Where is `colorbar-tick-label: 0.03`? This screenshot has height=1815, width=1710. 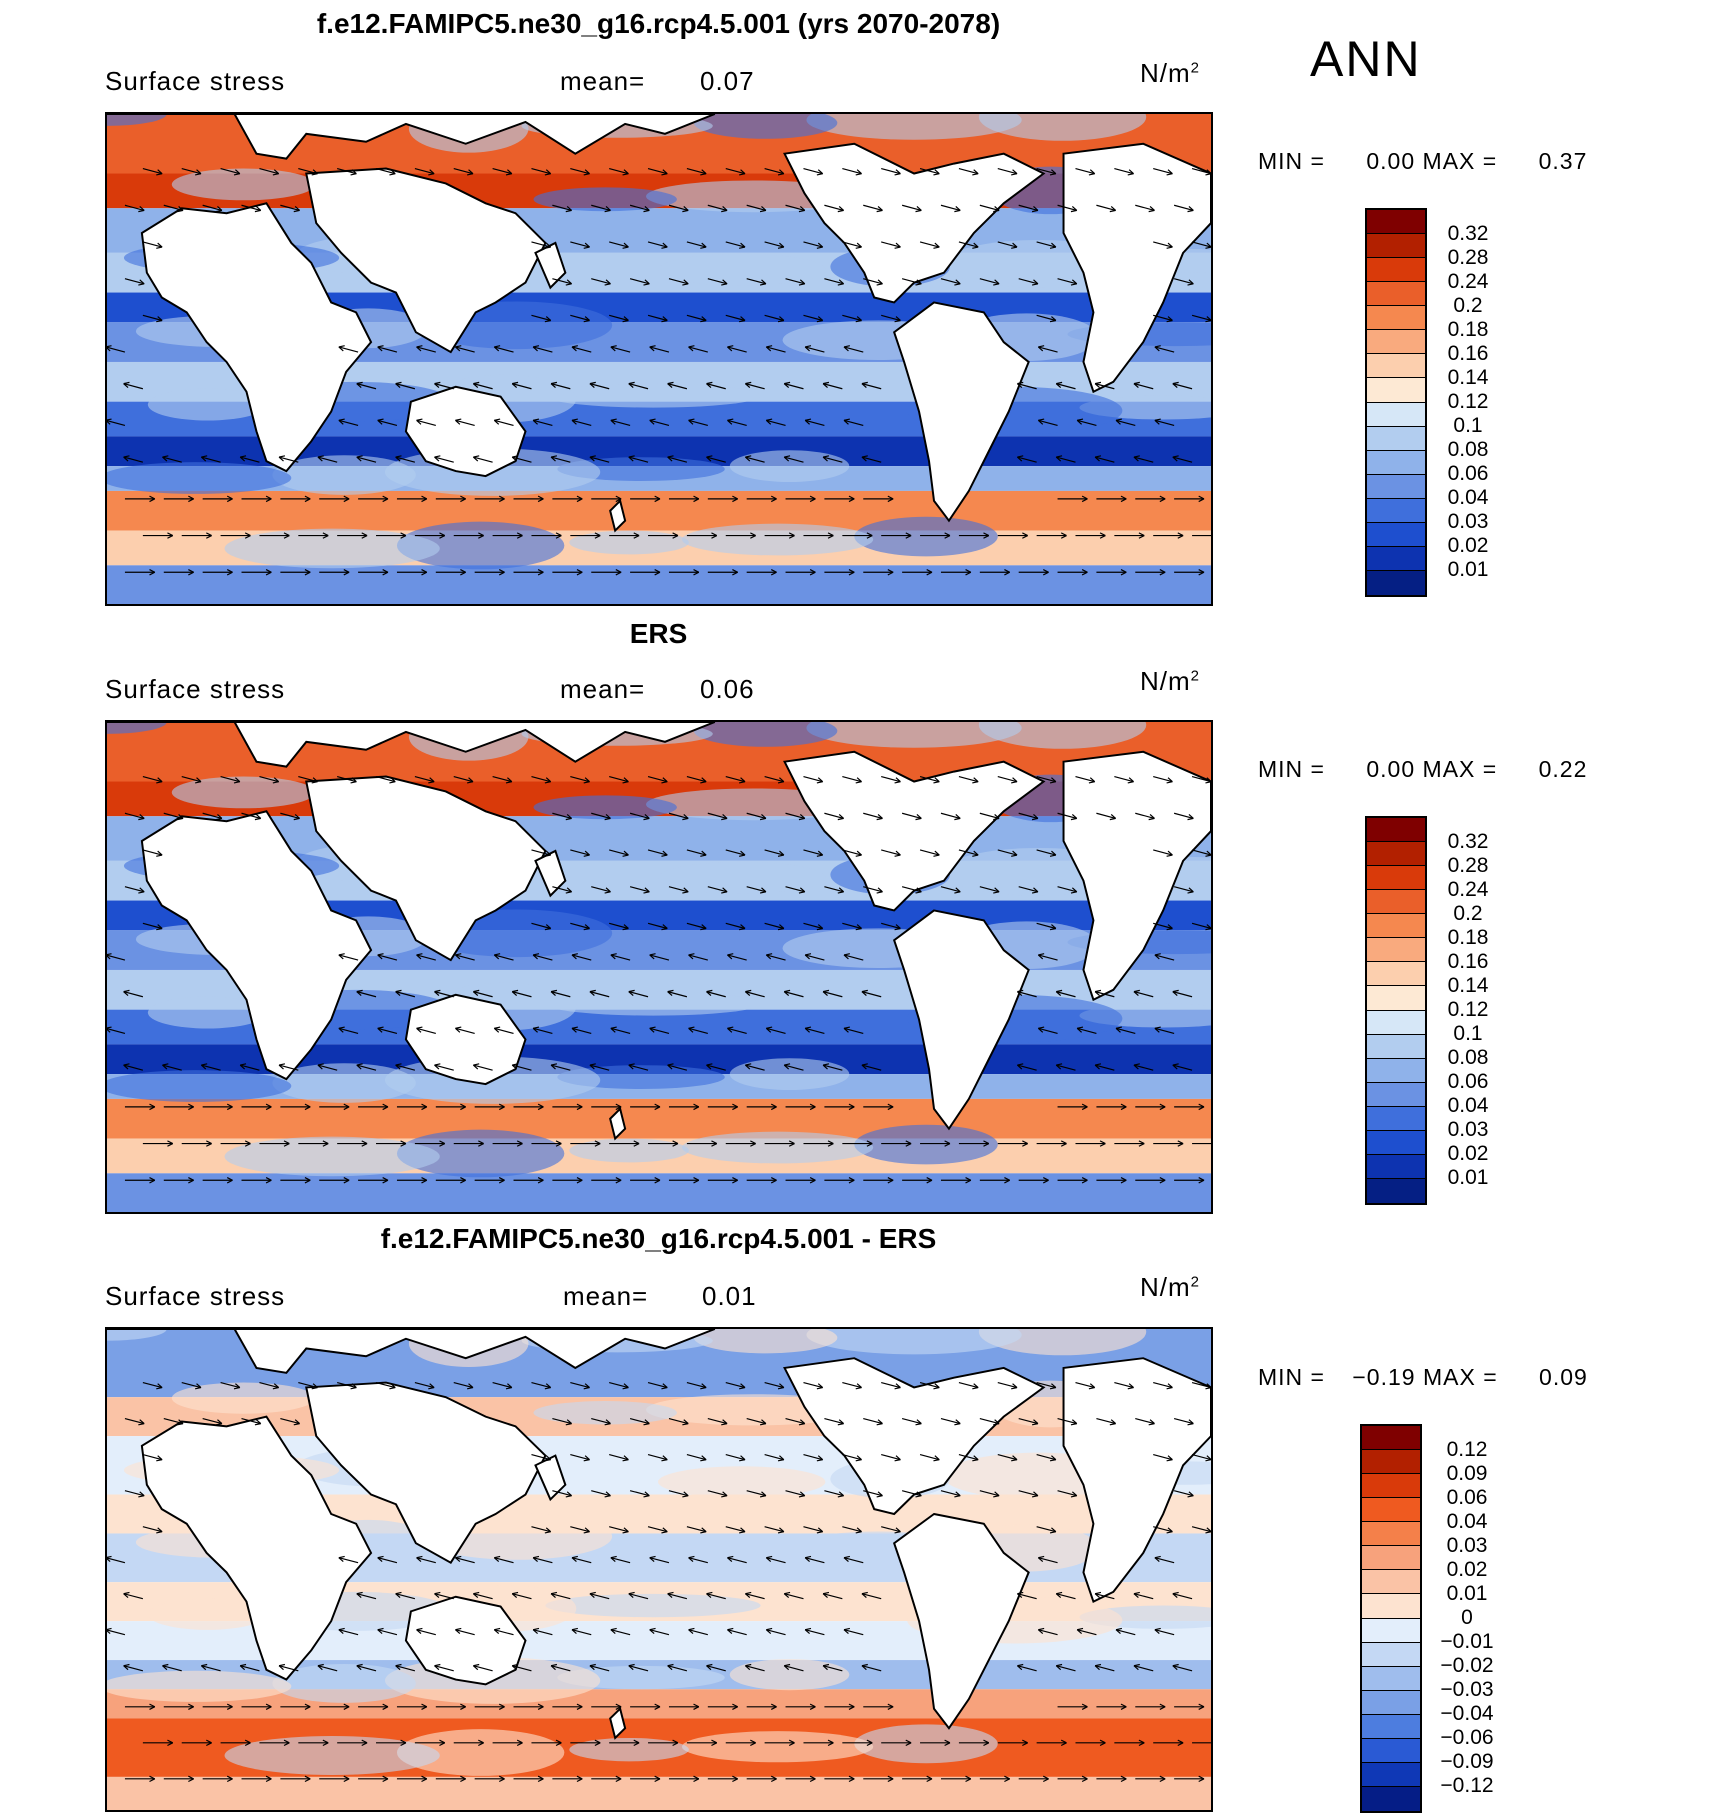
colorbar-tick-label: 0.03 is located at coordinates (1467, 1545).